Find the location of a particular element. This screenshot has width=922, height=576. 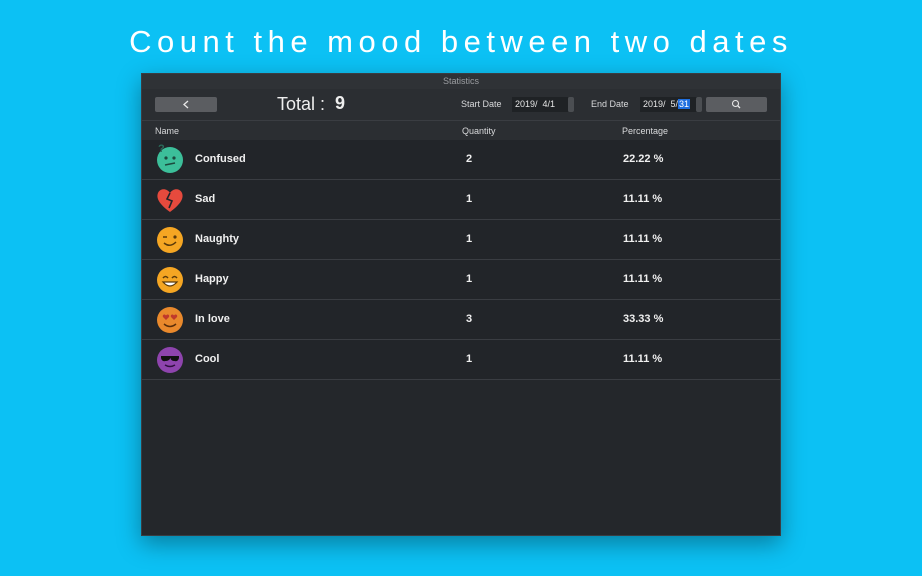

back-button is located at coordinates (186, 104).